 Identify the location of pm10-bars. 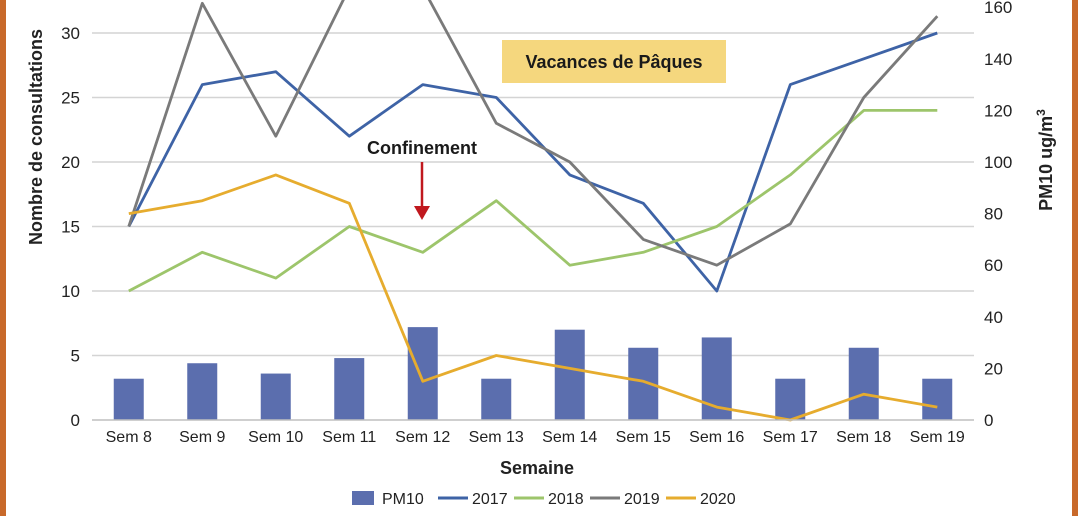
(533, 373).